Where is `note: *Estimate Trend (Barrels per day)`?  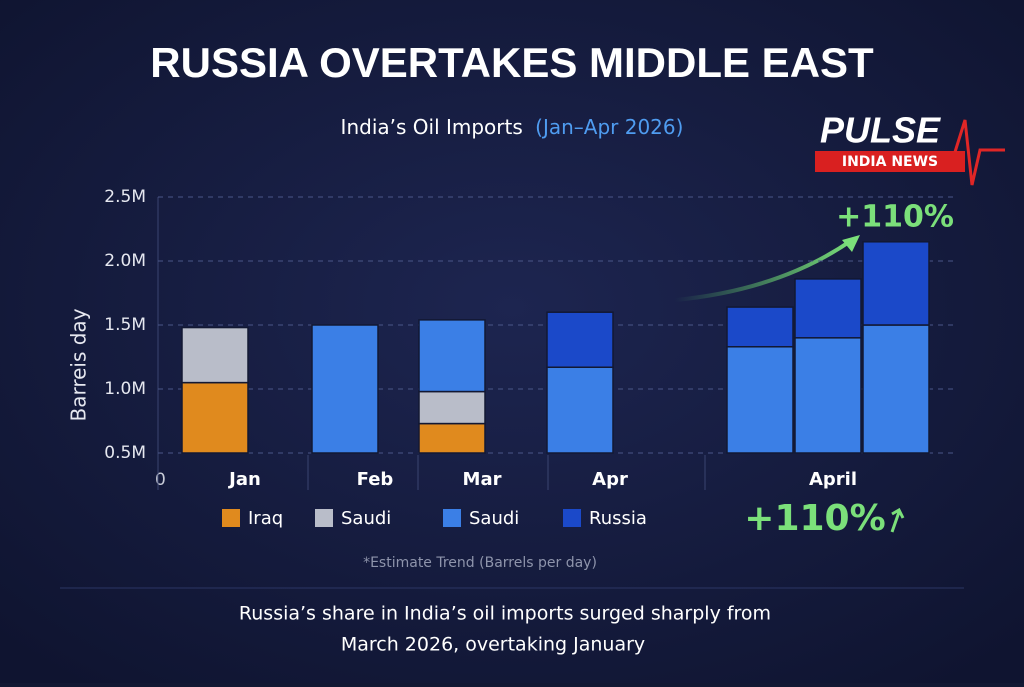 note: *Estimate Trend (Barrels per day) is located at coordinates (480, 563).